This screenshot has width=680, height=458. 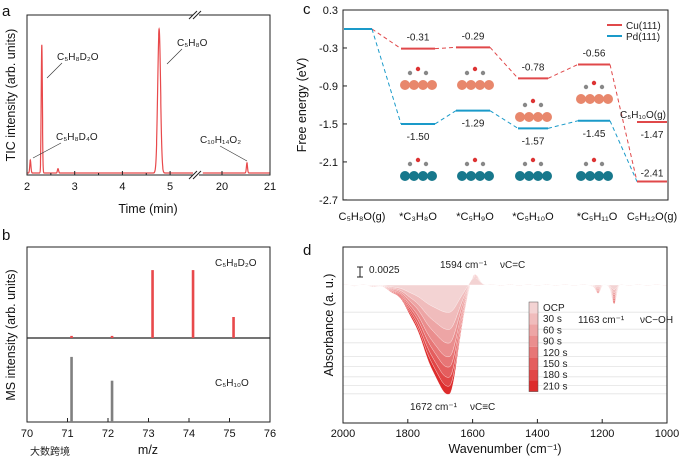 I want to click on energy-value-label: -1.29, so click(x=473, y=124).